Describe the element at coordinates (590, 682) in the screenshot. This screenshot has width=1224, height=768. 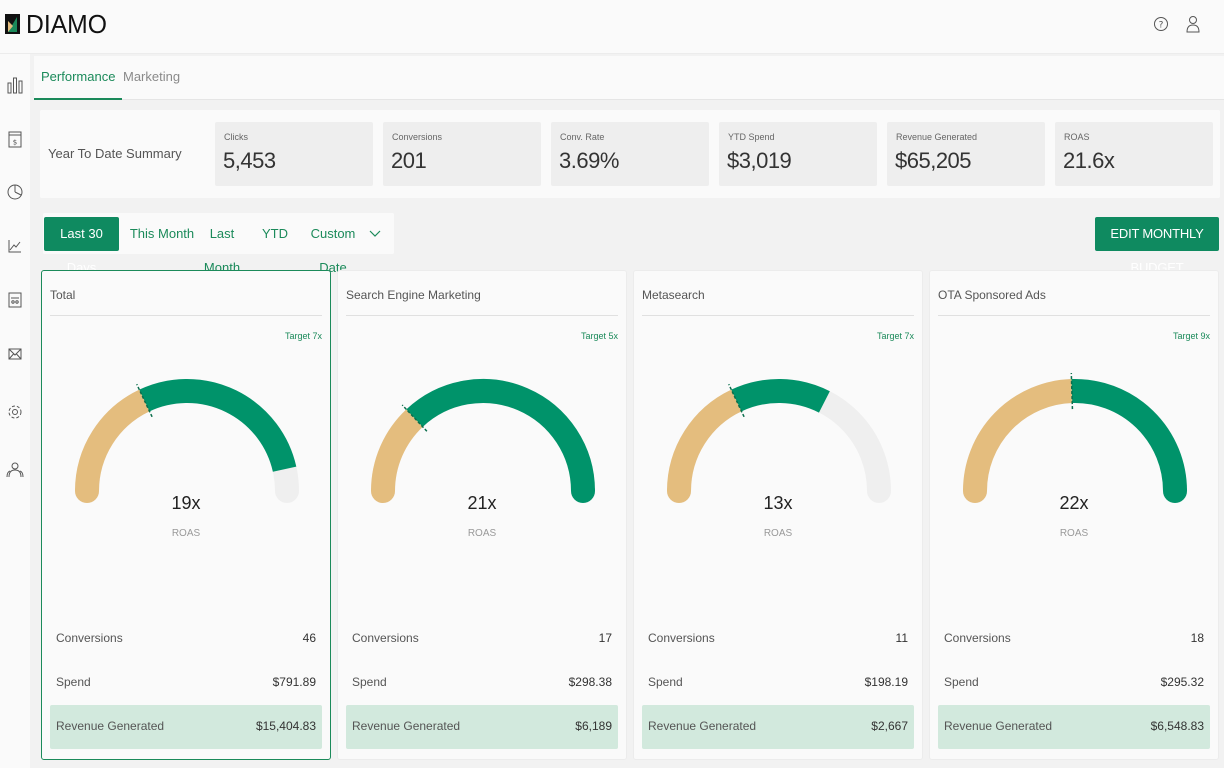
I see `row-value: $298.38` at that location.